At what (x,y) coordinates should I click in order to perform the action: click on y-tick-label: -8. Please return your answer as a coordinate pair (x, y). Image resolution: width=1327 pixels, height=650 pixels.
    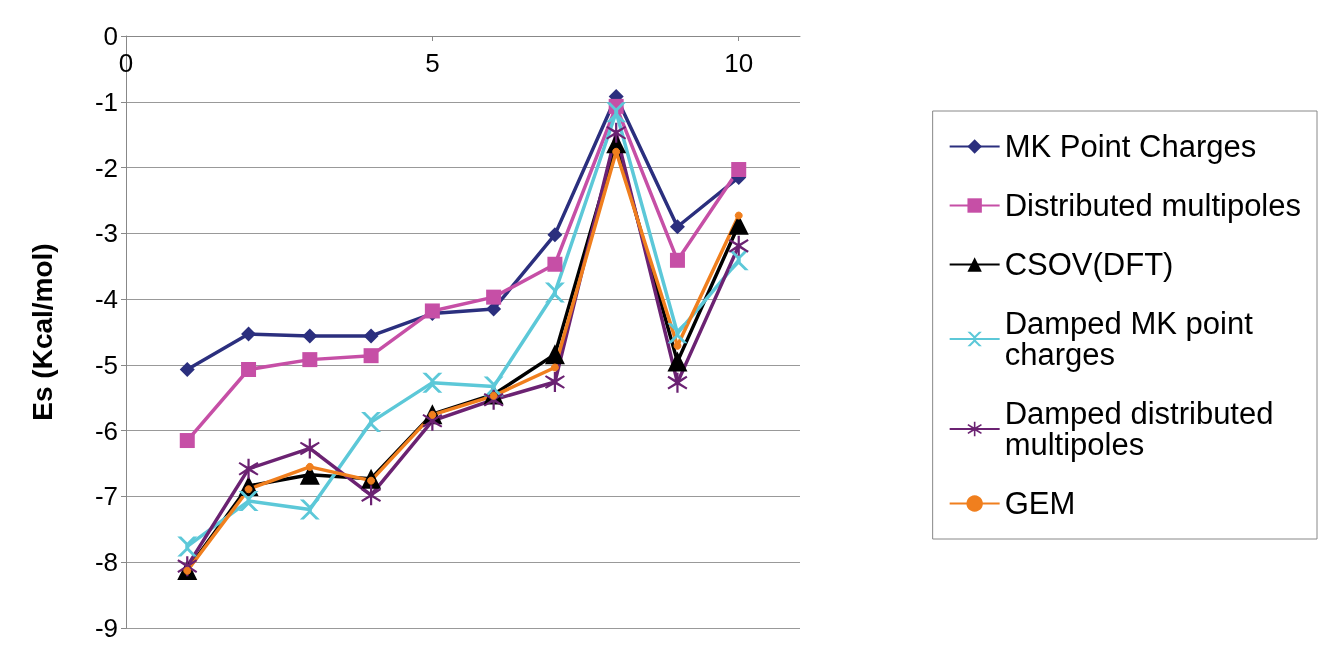
    Looking at the image, I should click on (106, 562).